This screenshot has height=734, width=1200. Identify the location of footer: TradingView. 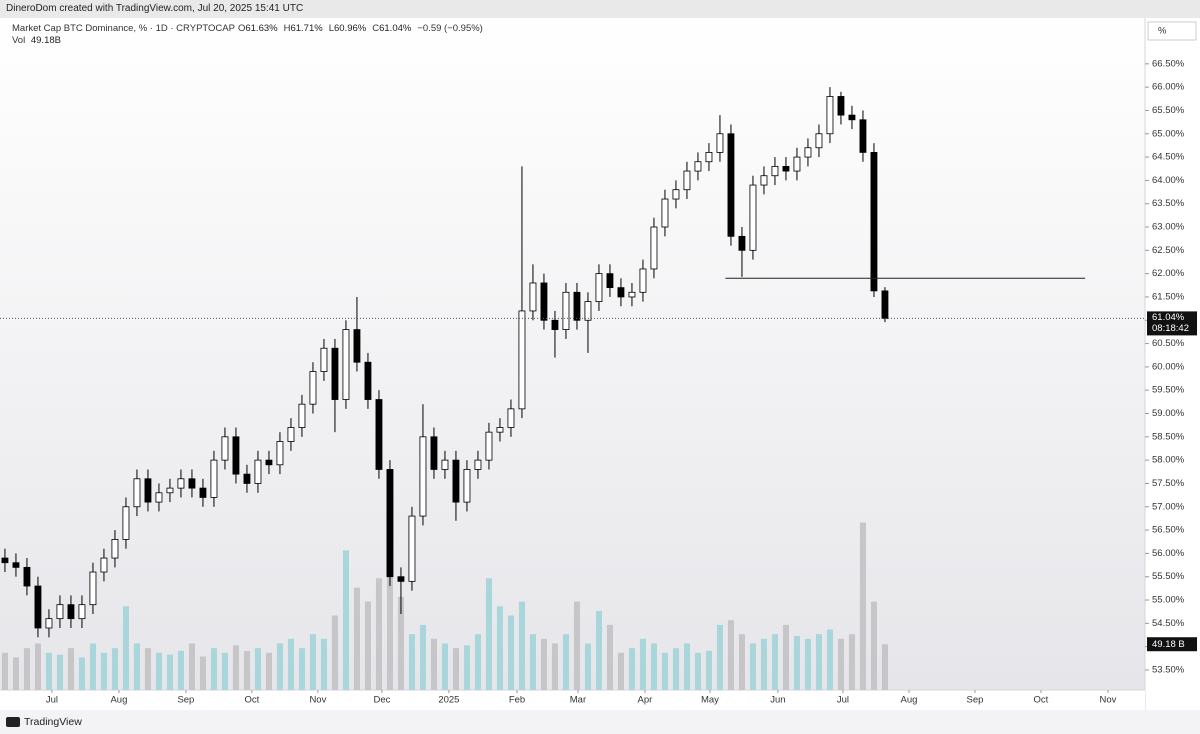
(600, 722).